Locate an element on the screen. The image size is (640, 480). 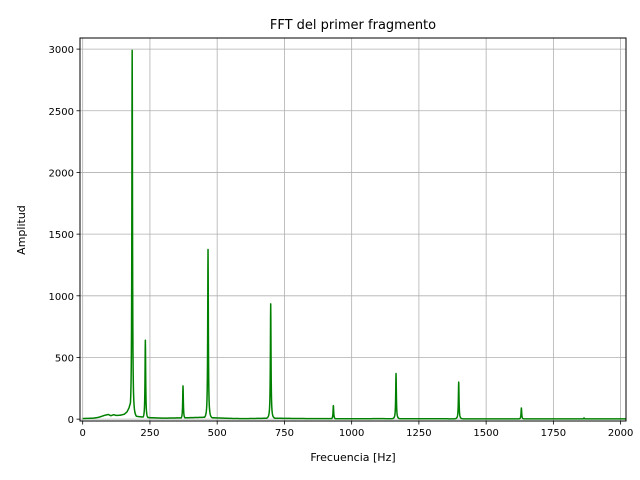
x-tick-label: 1750 is located at coordinates (553, 433).